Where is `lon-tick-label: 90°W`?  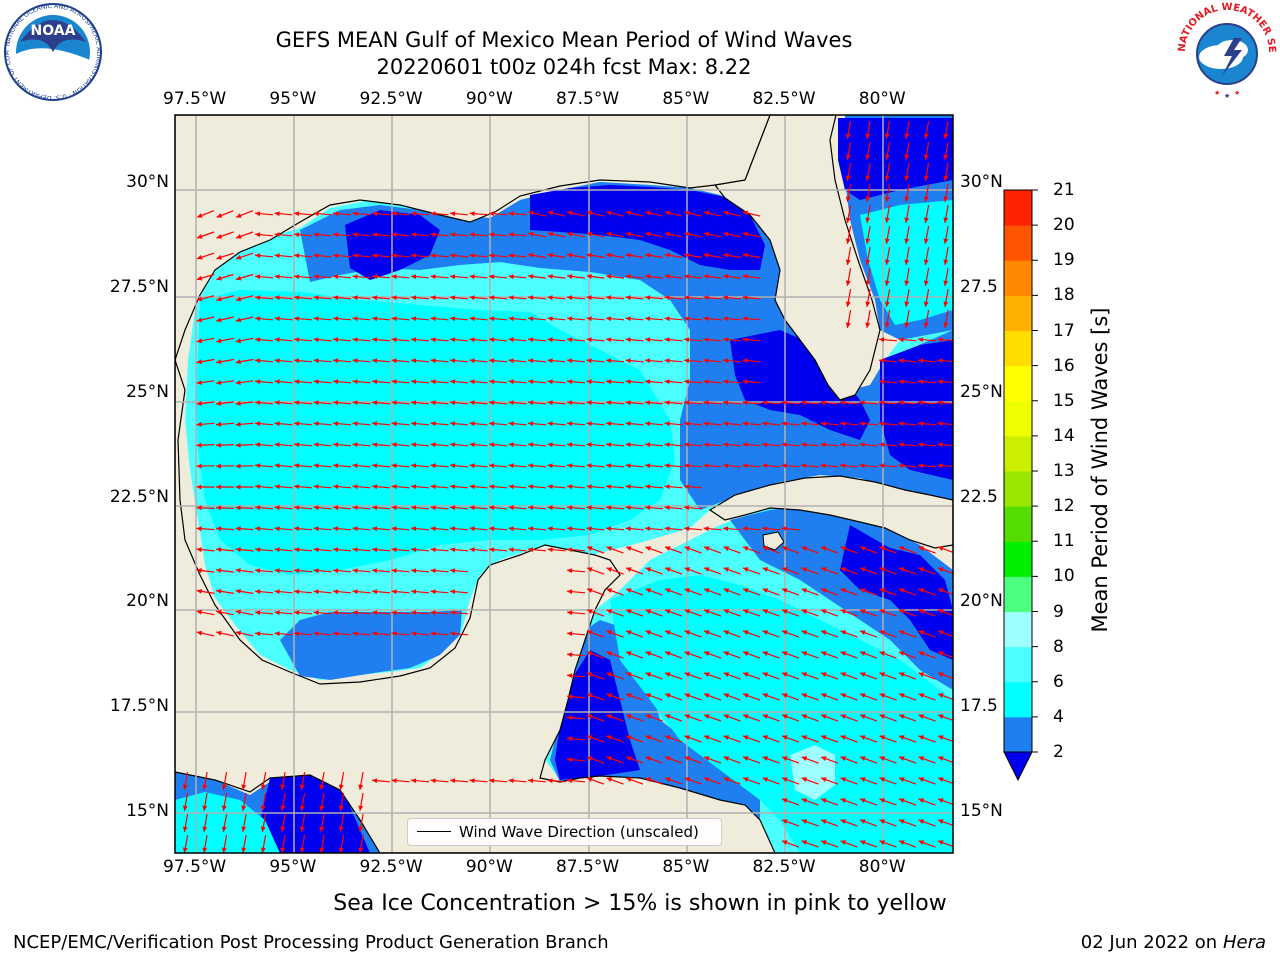
lon-tick-label: 90°W is located at coordinates (489, 867).